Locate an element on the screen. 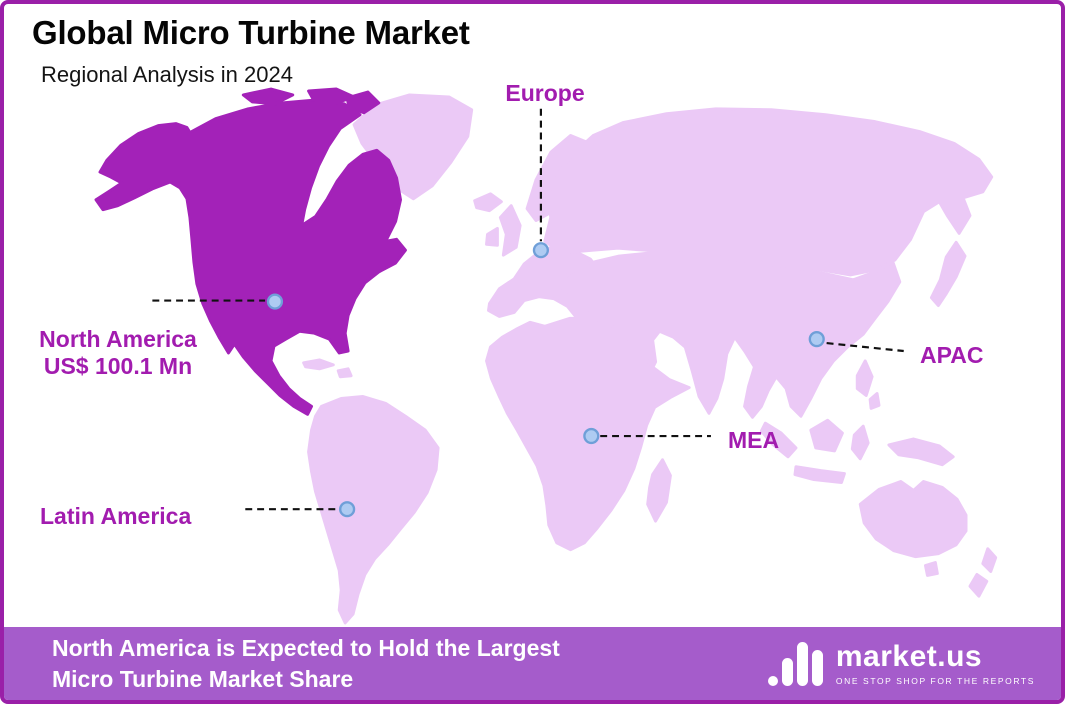  page-title: Global Micro Turbine Market is located at coordinates (251, 32).